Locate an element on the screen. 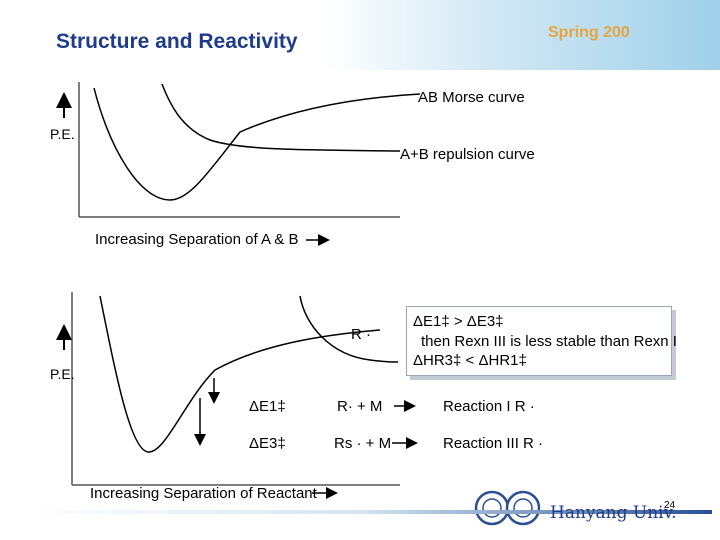 The height and width of the screenshot is (540, 720). delta-e1-label: ΔE1‡ is located at coordinates (267, 406).